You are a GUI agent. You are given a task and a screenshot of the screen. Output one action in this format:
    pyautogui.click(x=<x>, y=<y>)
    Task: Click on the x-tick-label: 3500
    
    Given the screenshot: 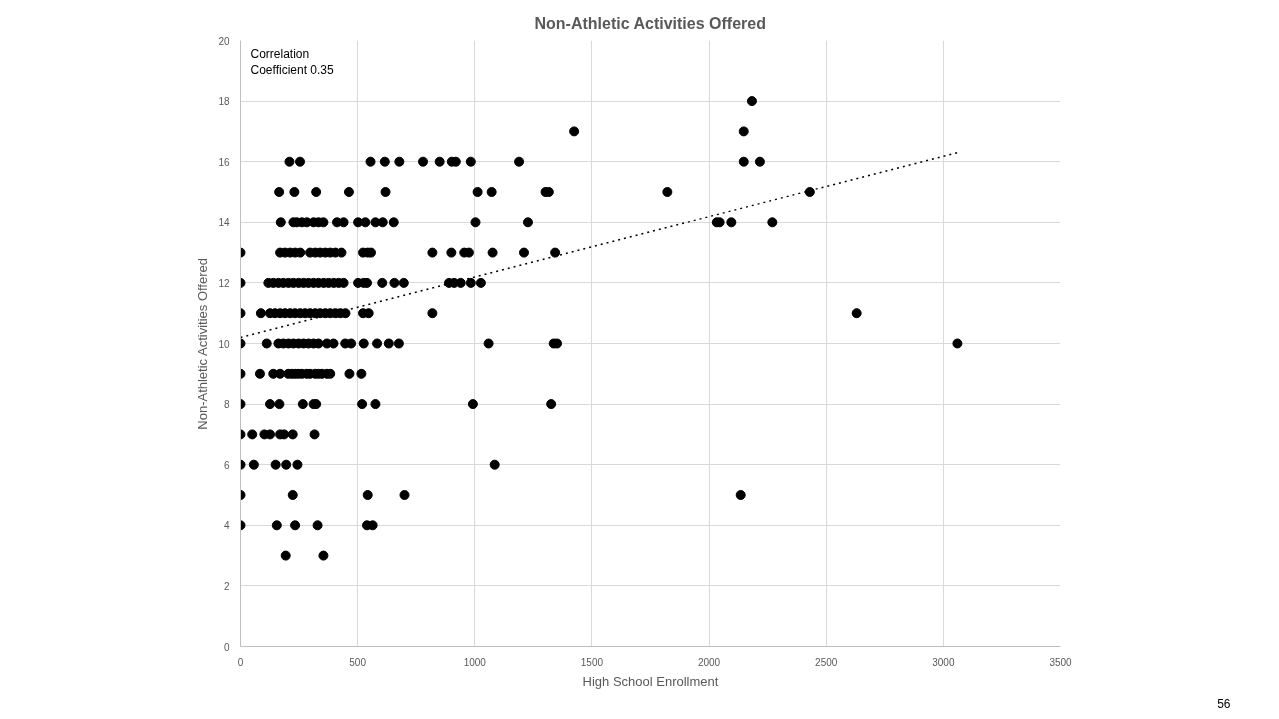 What is the action you would take?
    pyautogui.click(x=1061, y=662)
    